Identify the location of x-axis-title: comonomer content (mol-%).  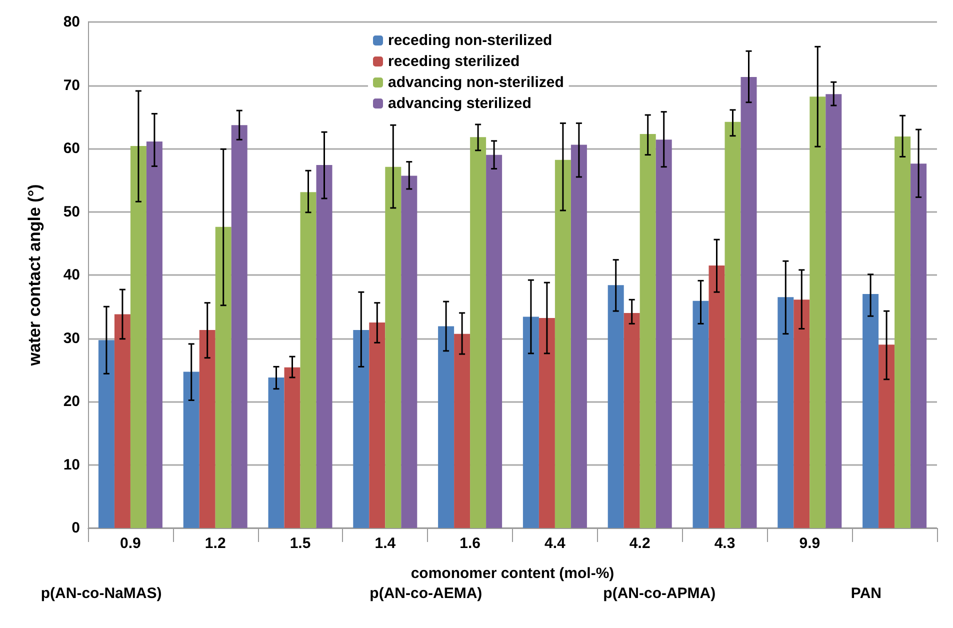
(512, 573).